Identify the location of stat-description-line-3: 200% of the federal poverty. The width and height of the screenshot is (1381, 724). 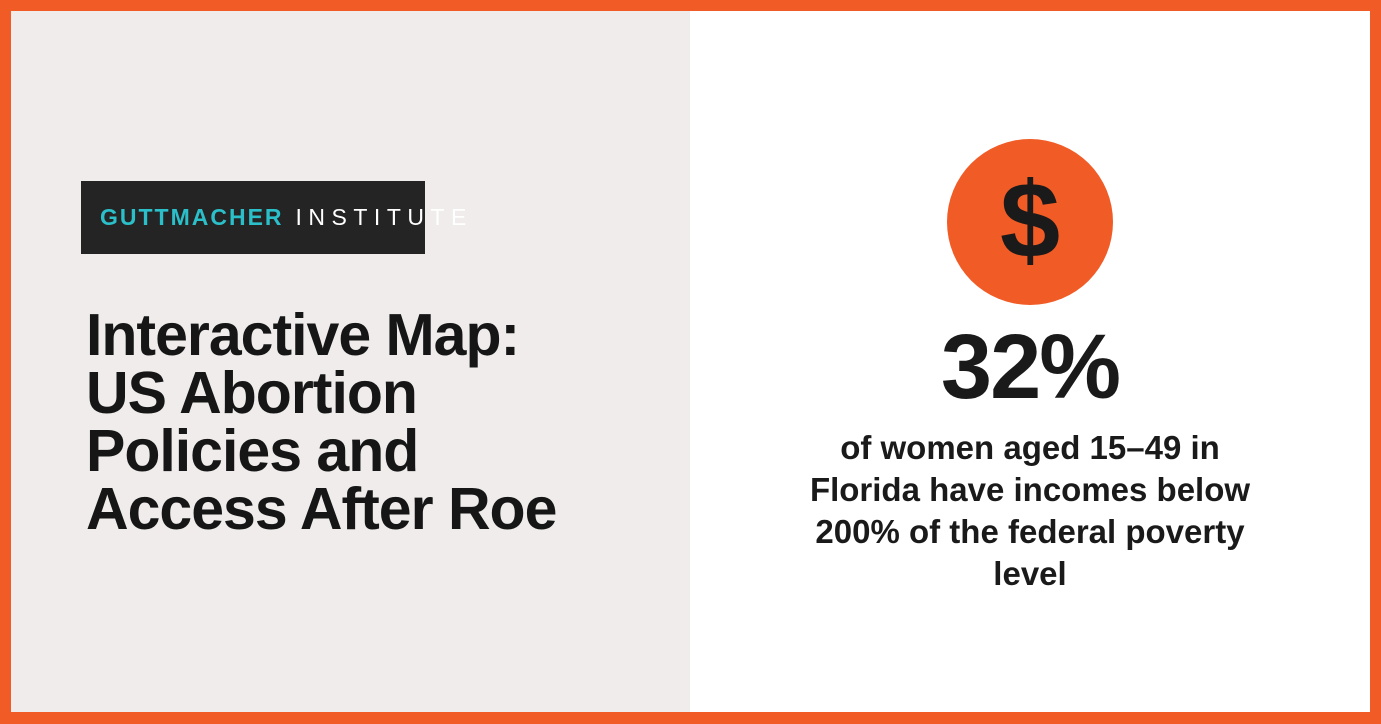
(1030, 531).